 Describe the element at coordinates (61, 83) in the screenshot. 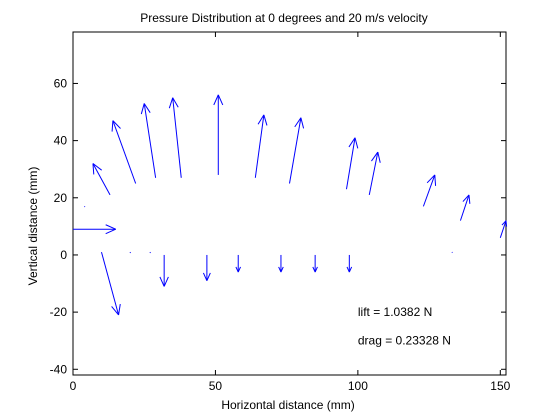

I see `y-tick-label: 60` at that location.